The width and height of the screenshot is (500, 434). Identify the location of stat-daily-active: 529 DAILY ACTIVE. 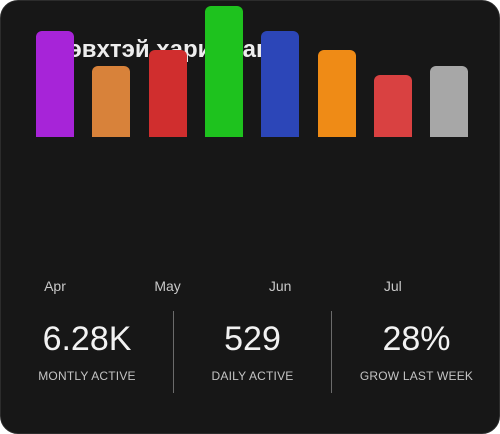
(252, 352).